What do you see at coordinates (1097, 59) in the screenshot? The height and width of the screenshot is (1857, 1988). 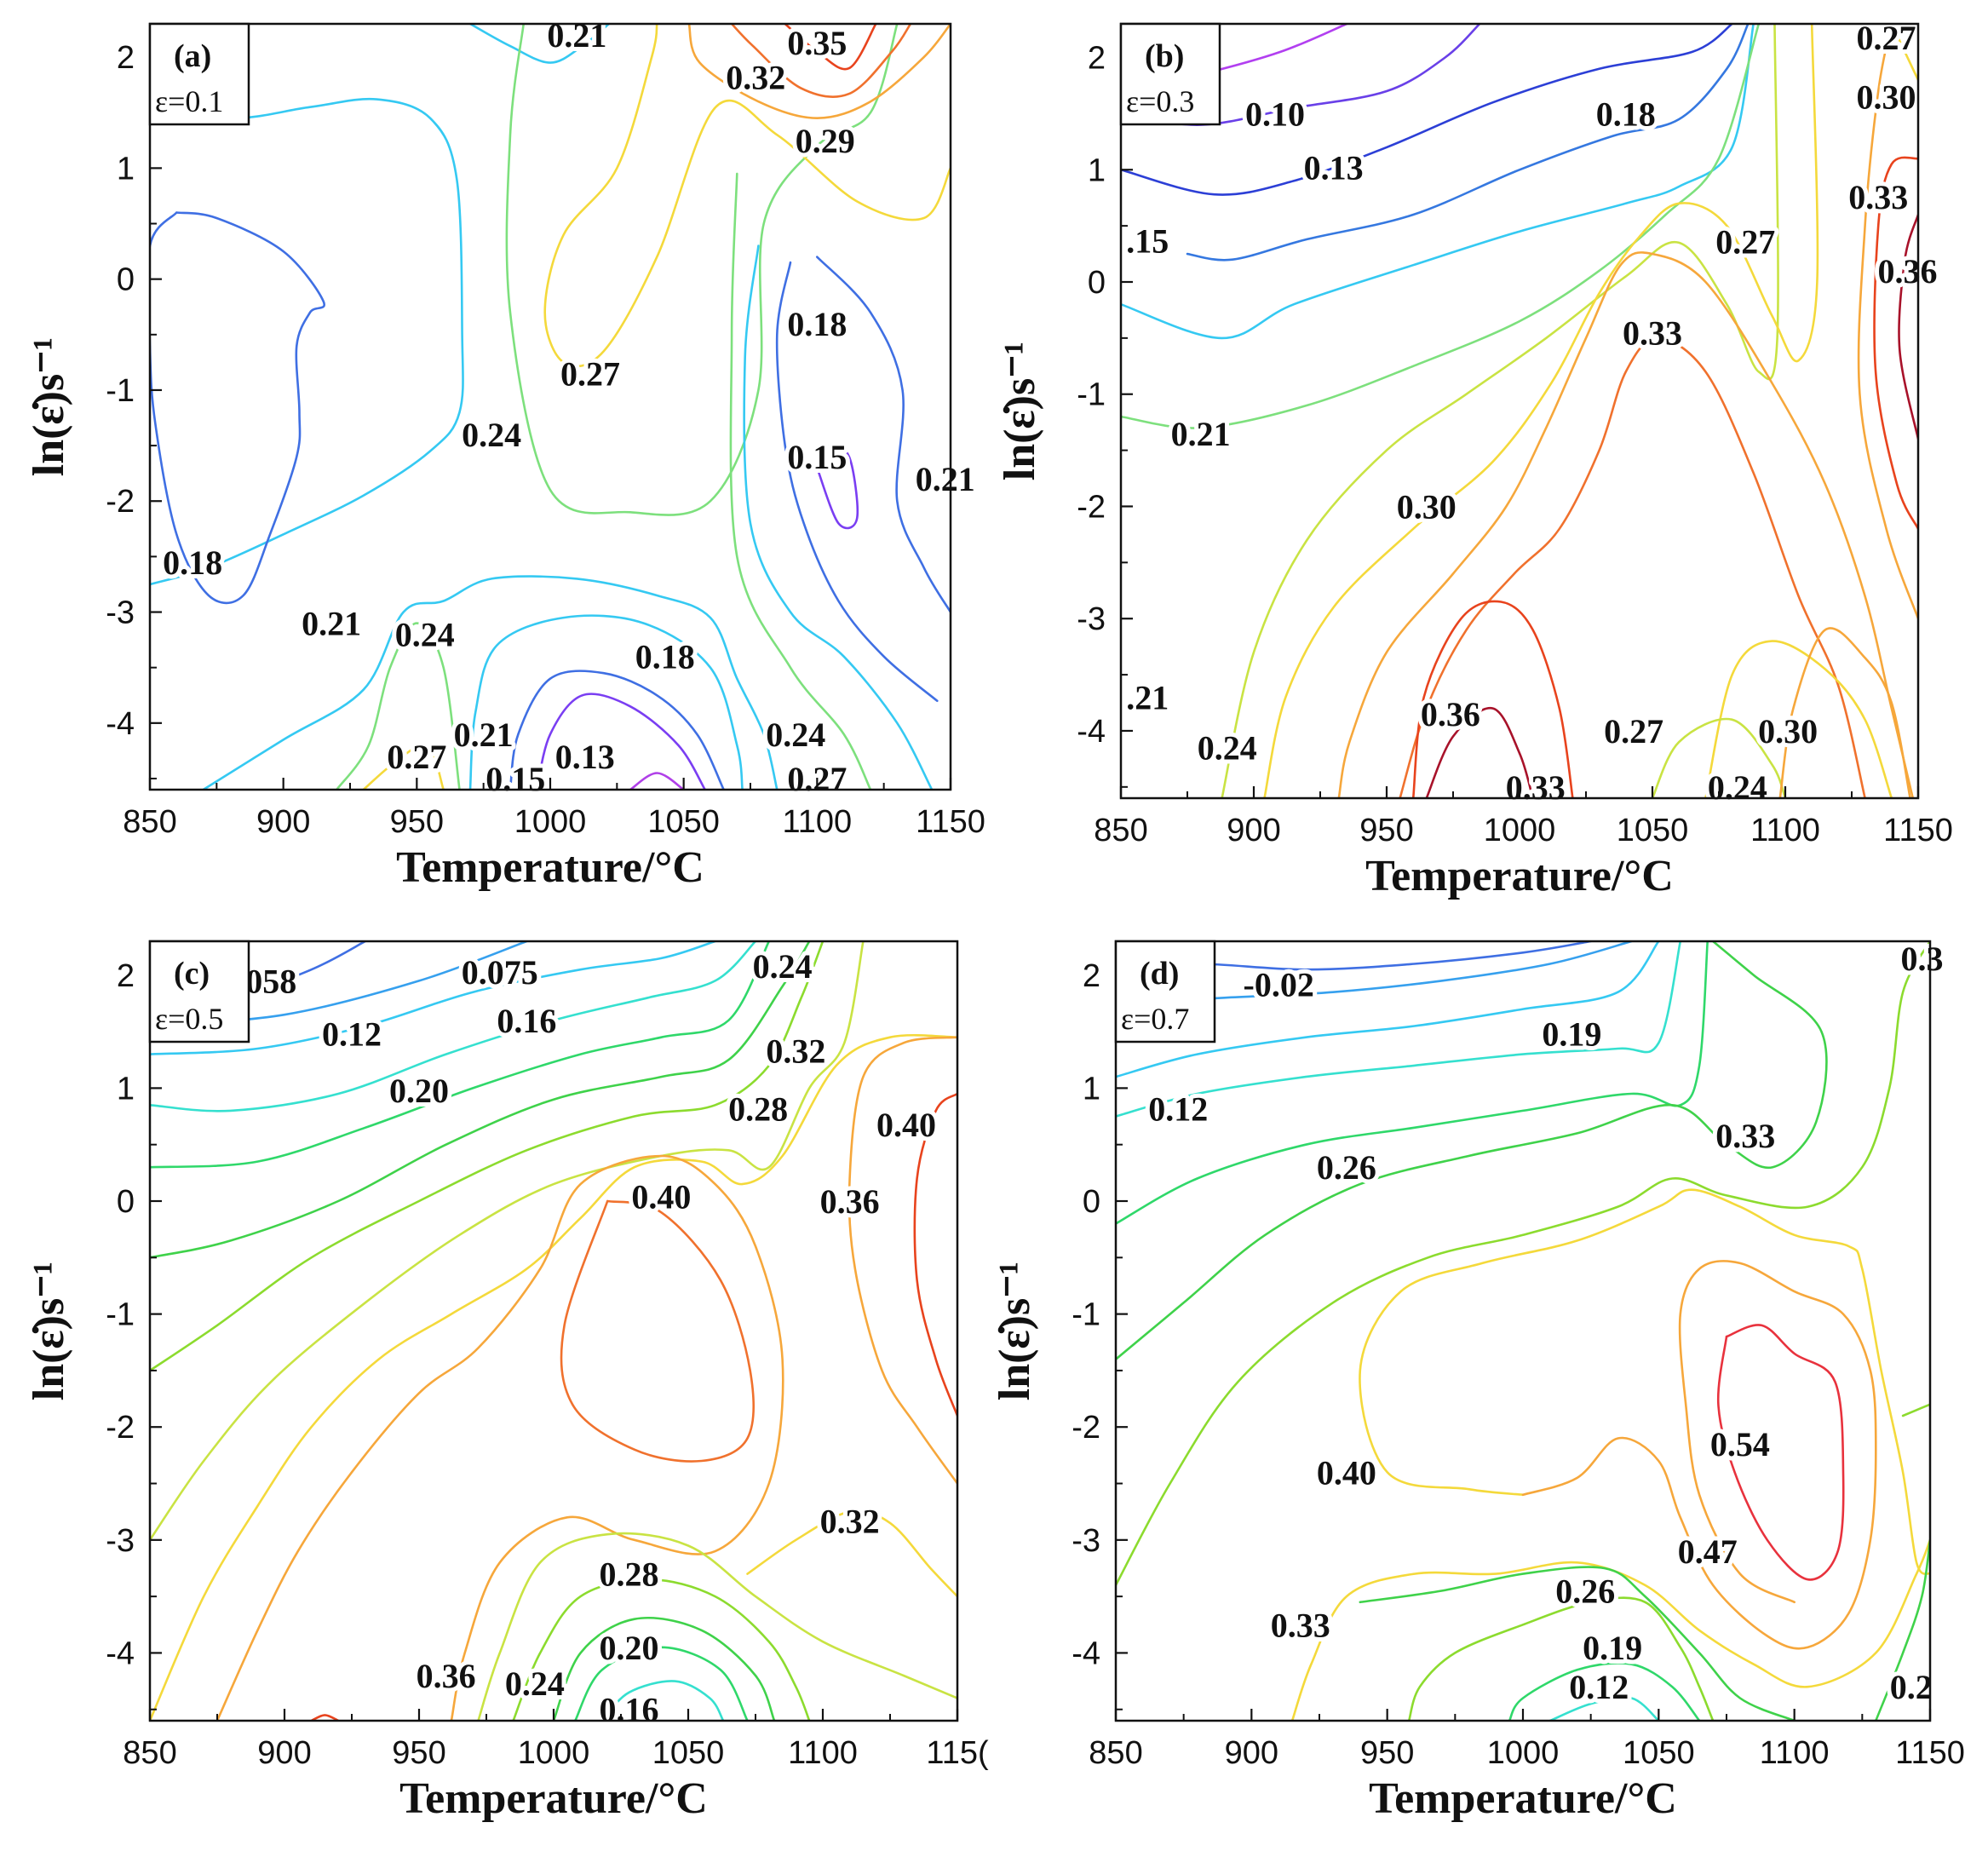 I see `y-tick-label: 2` at bounding box center [1097, 59].